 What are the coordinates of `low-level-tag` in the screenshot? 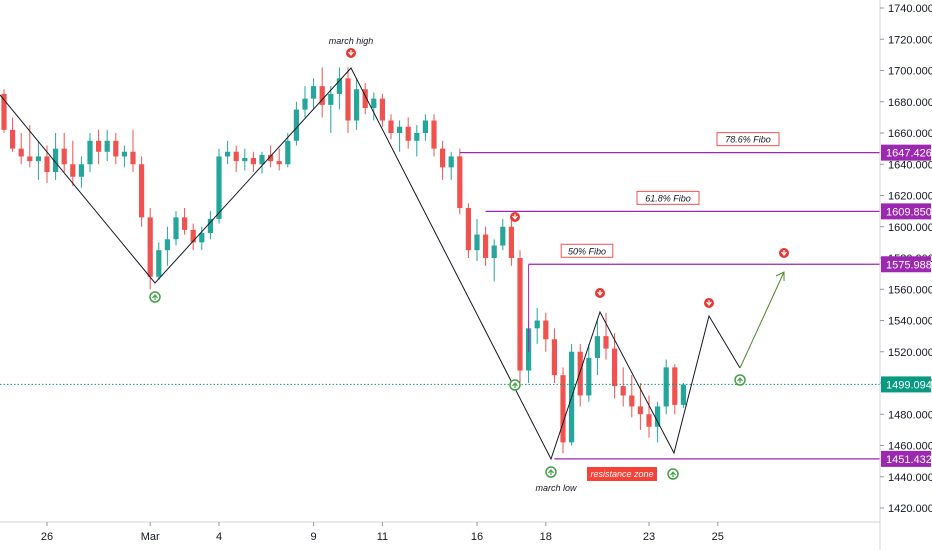 It's located at (906, 458).